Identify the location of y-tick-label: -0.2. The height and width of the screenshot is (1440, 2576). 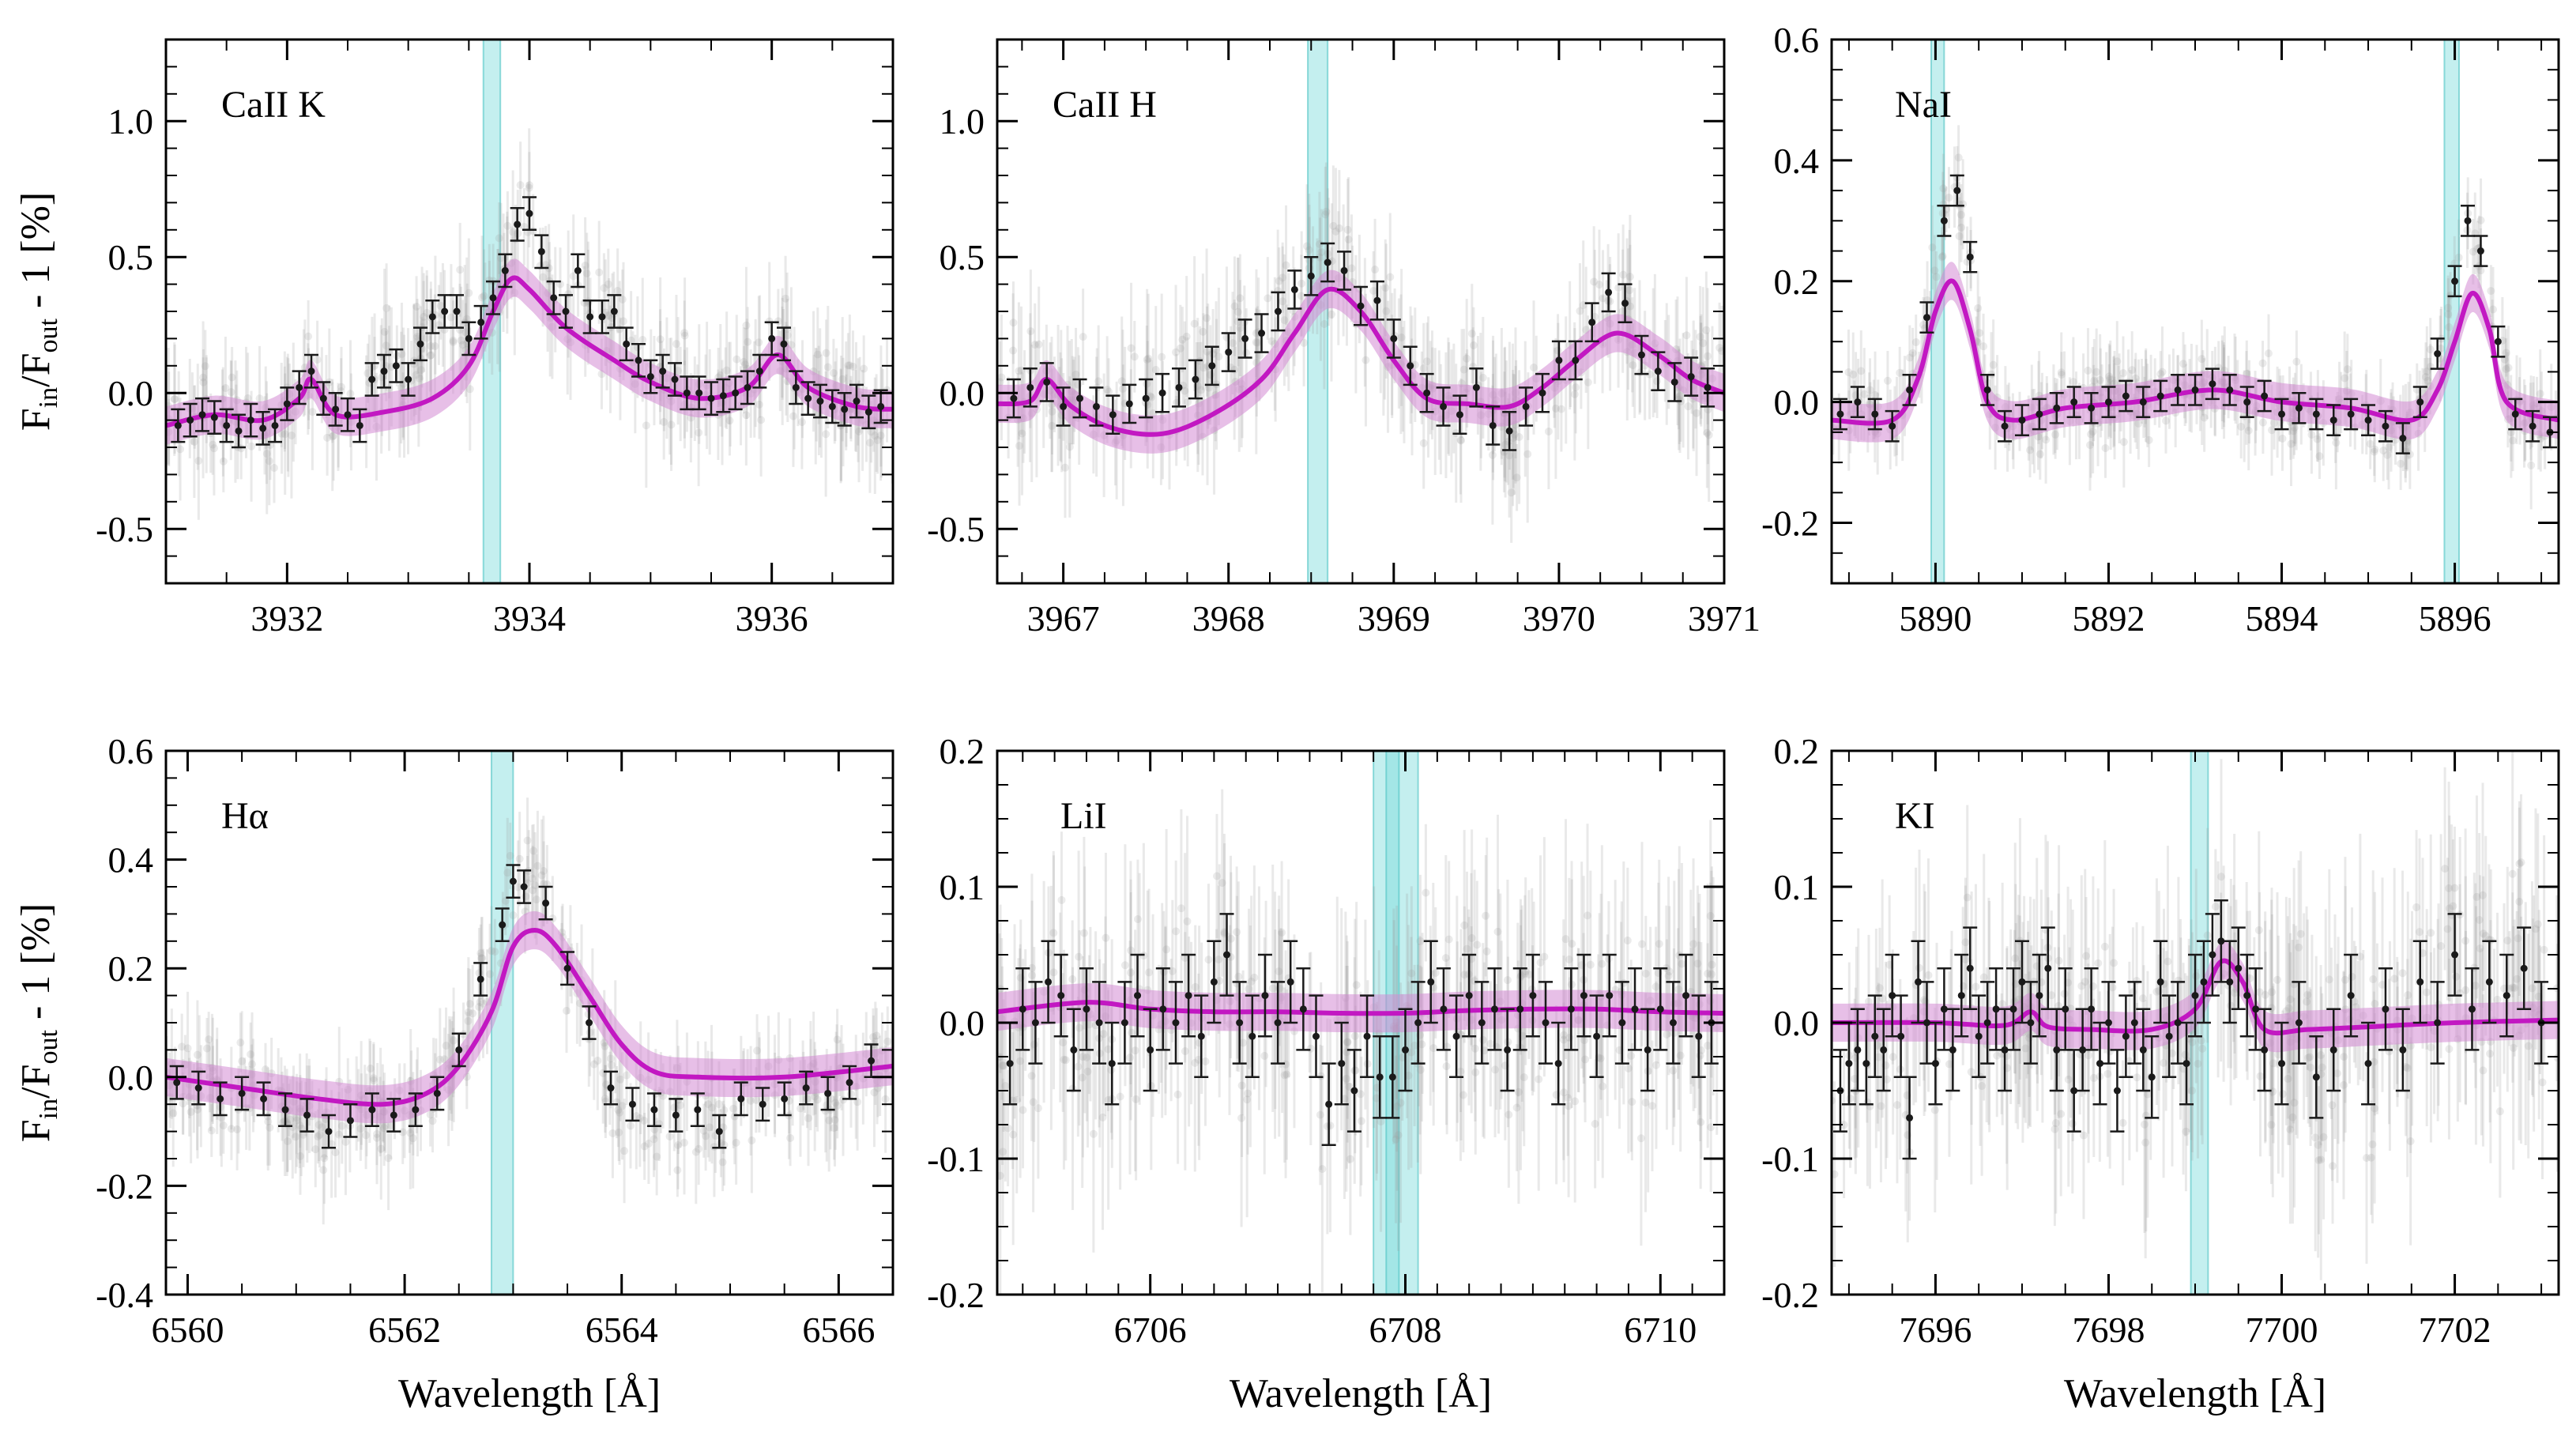
(1790, 523).